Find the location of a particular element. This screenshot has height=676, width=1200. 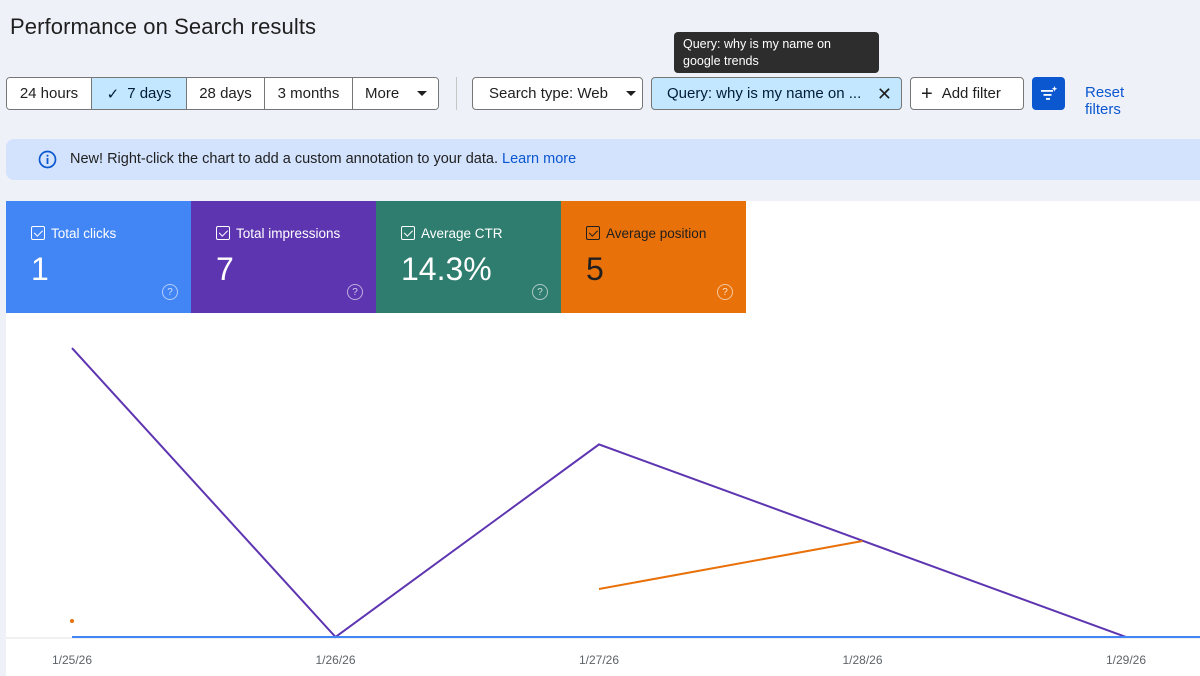

page-title: Performance on Search results is located at coordinates (163, 26).